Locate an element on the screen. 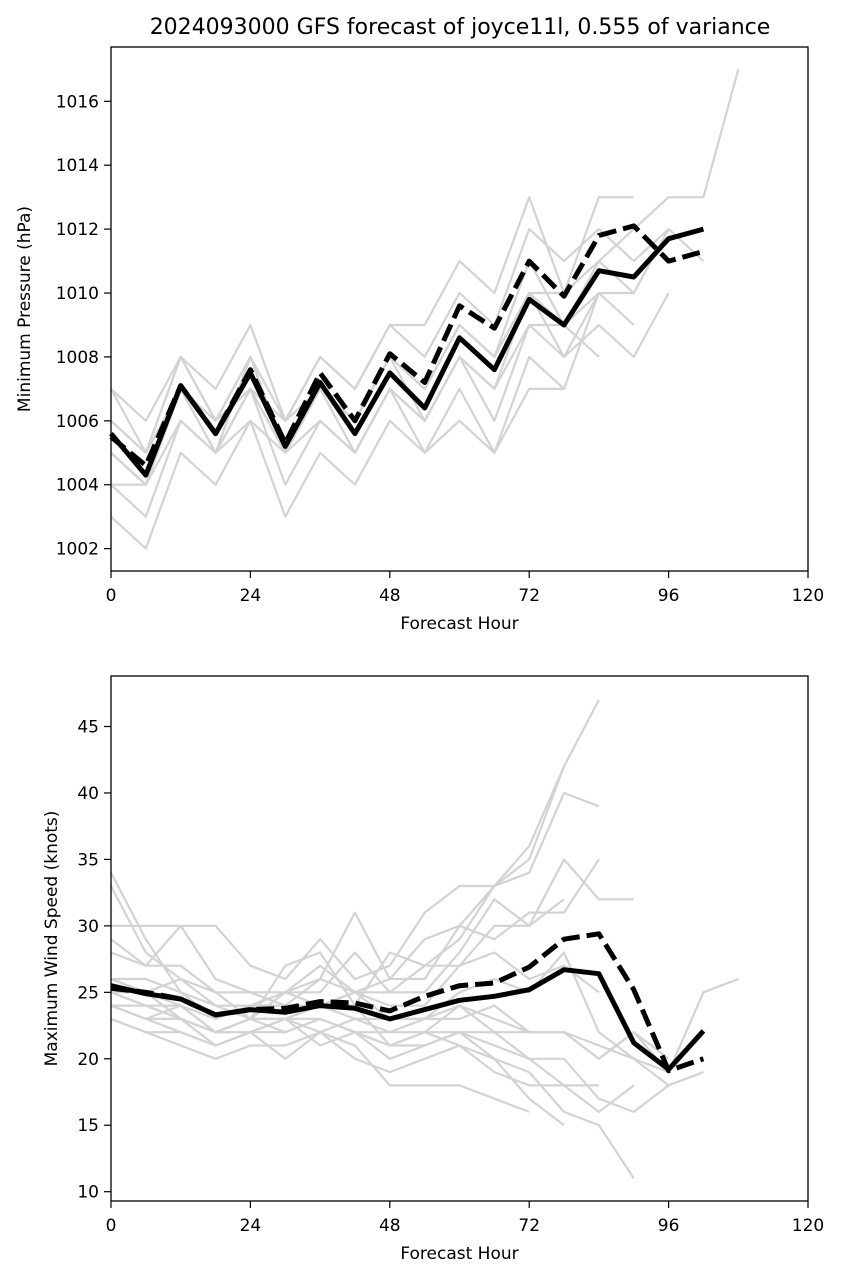 This screenshot has height=1283, width=843. y-tick-label: 15 is located at coordinates (88, 1126).